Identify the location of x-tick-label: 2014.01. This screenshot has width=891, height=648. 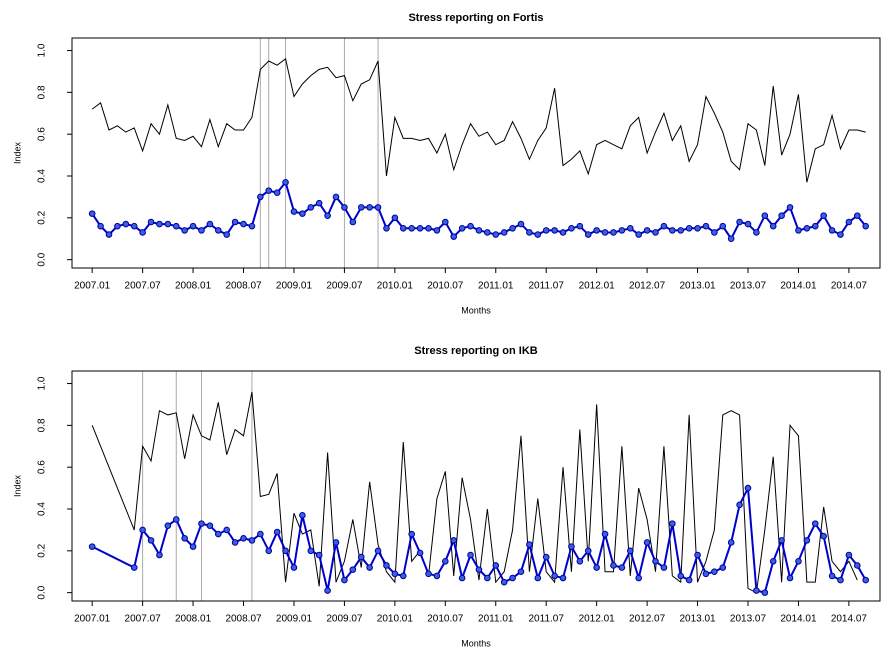
(798, 286).